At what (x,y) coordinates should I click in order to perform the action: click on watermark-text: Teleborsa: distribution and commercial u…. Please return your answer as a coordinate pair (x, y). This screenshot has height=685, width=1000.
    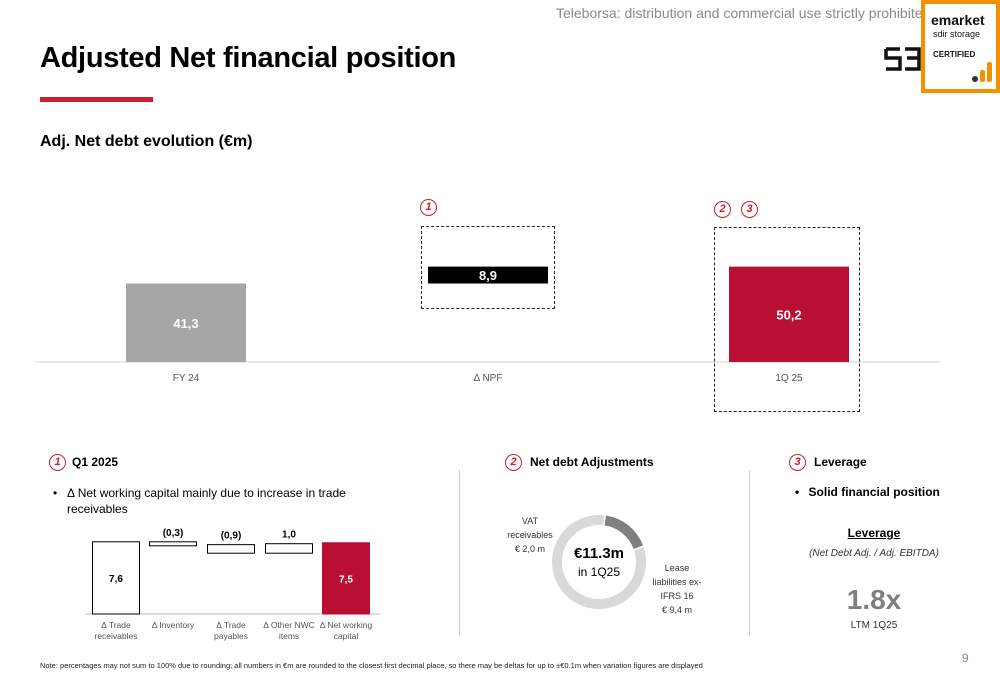
    Looking at the image, I should click on (743, 13).